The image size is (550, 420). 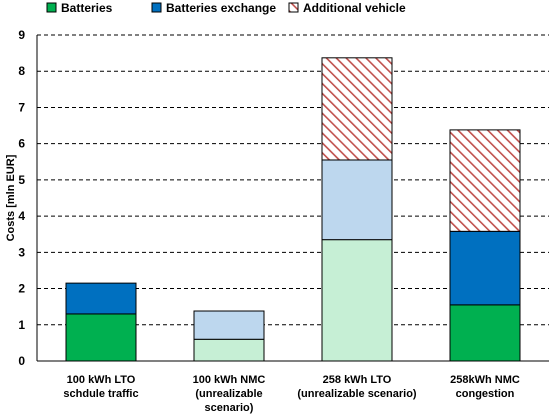 I want to click on y-tick-label: 7, so click(x=21, y=107).